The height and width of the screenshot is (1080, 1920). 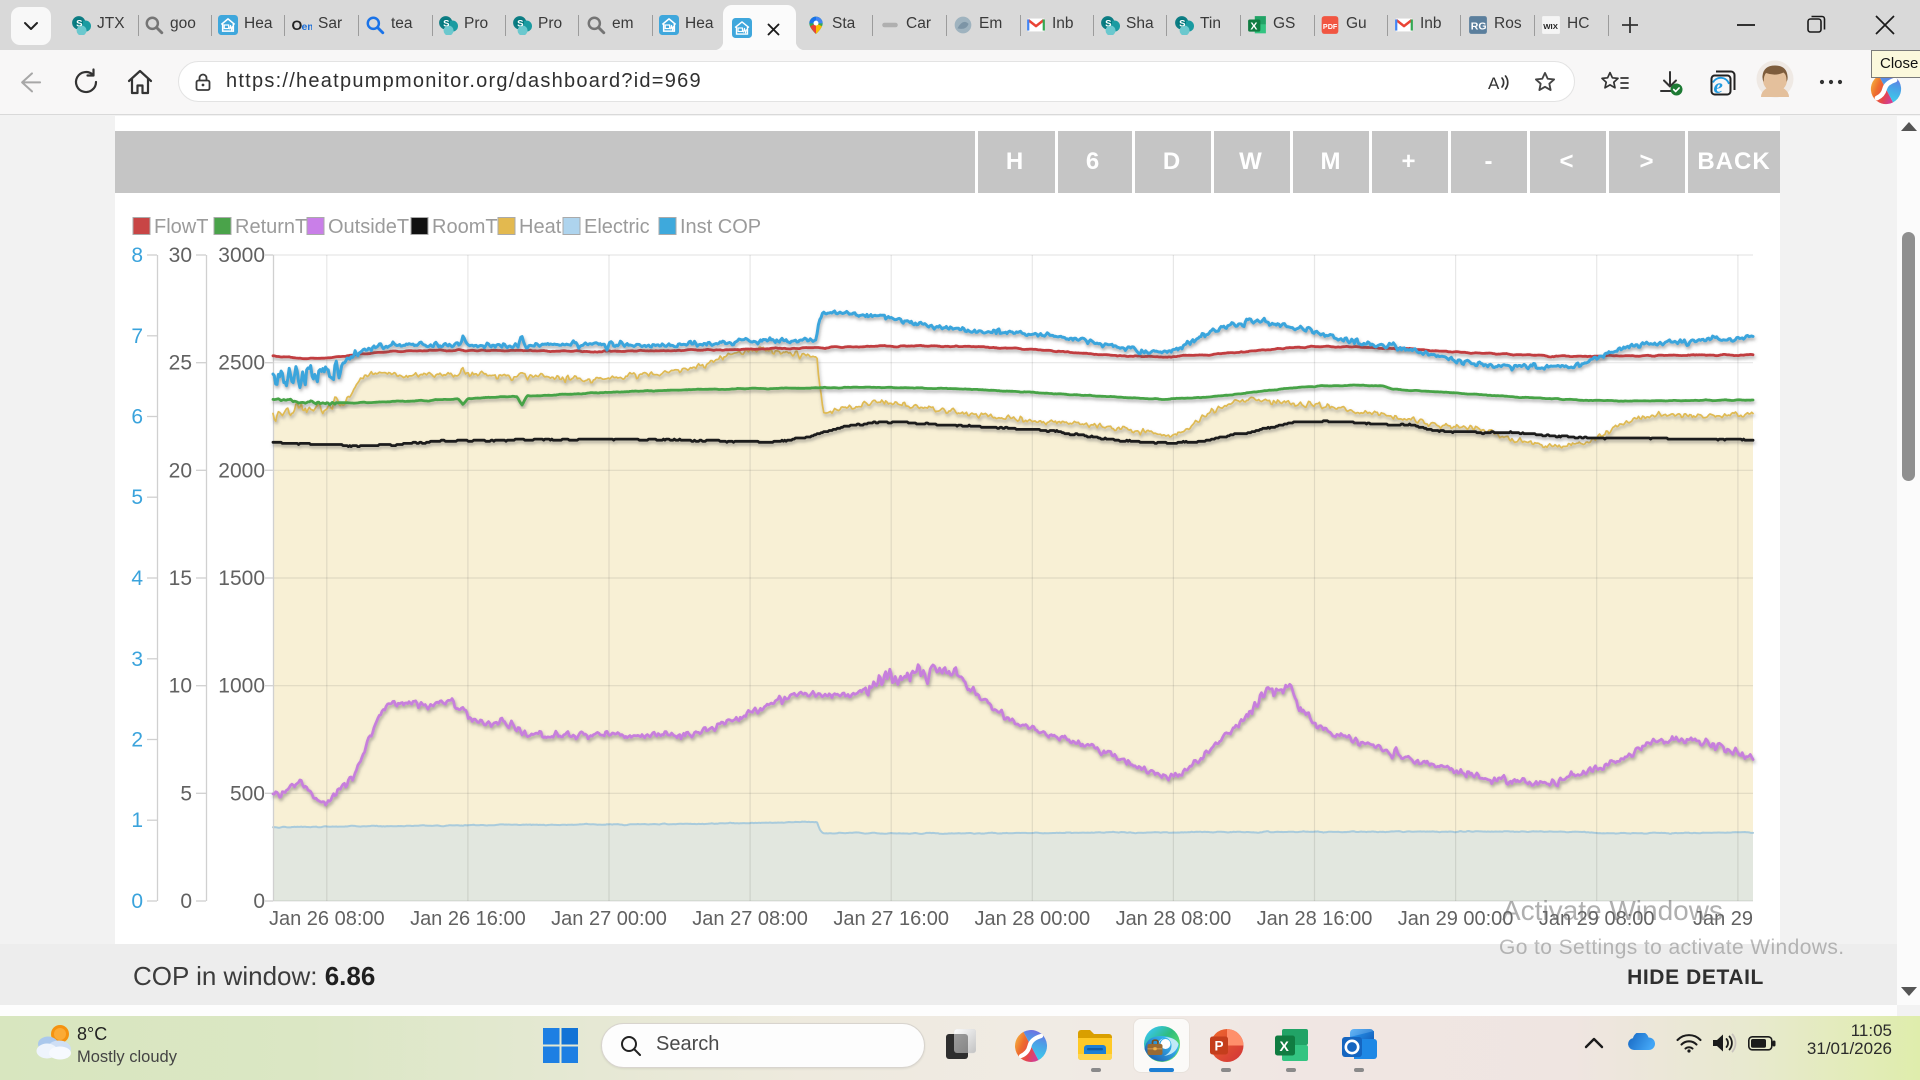 What do you see at coordinates (137, 820) in the screenshot?
I see `svg-text: 1` at bounding box center [137, 820].